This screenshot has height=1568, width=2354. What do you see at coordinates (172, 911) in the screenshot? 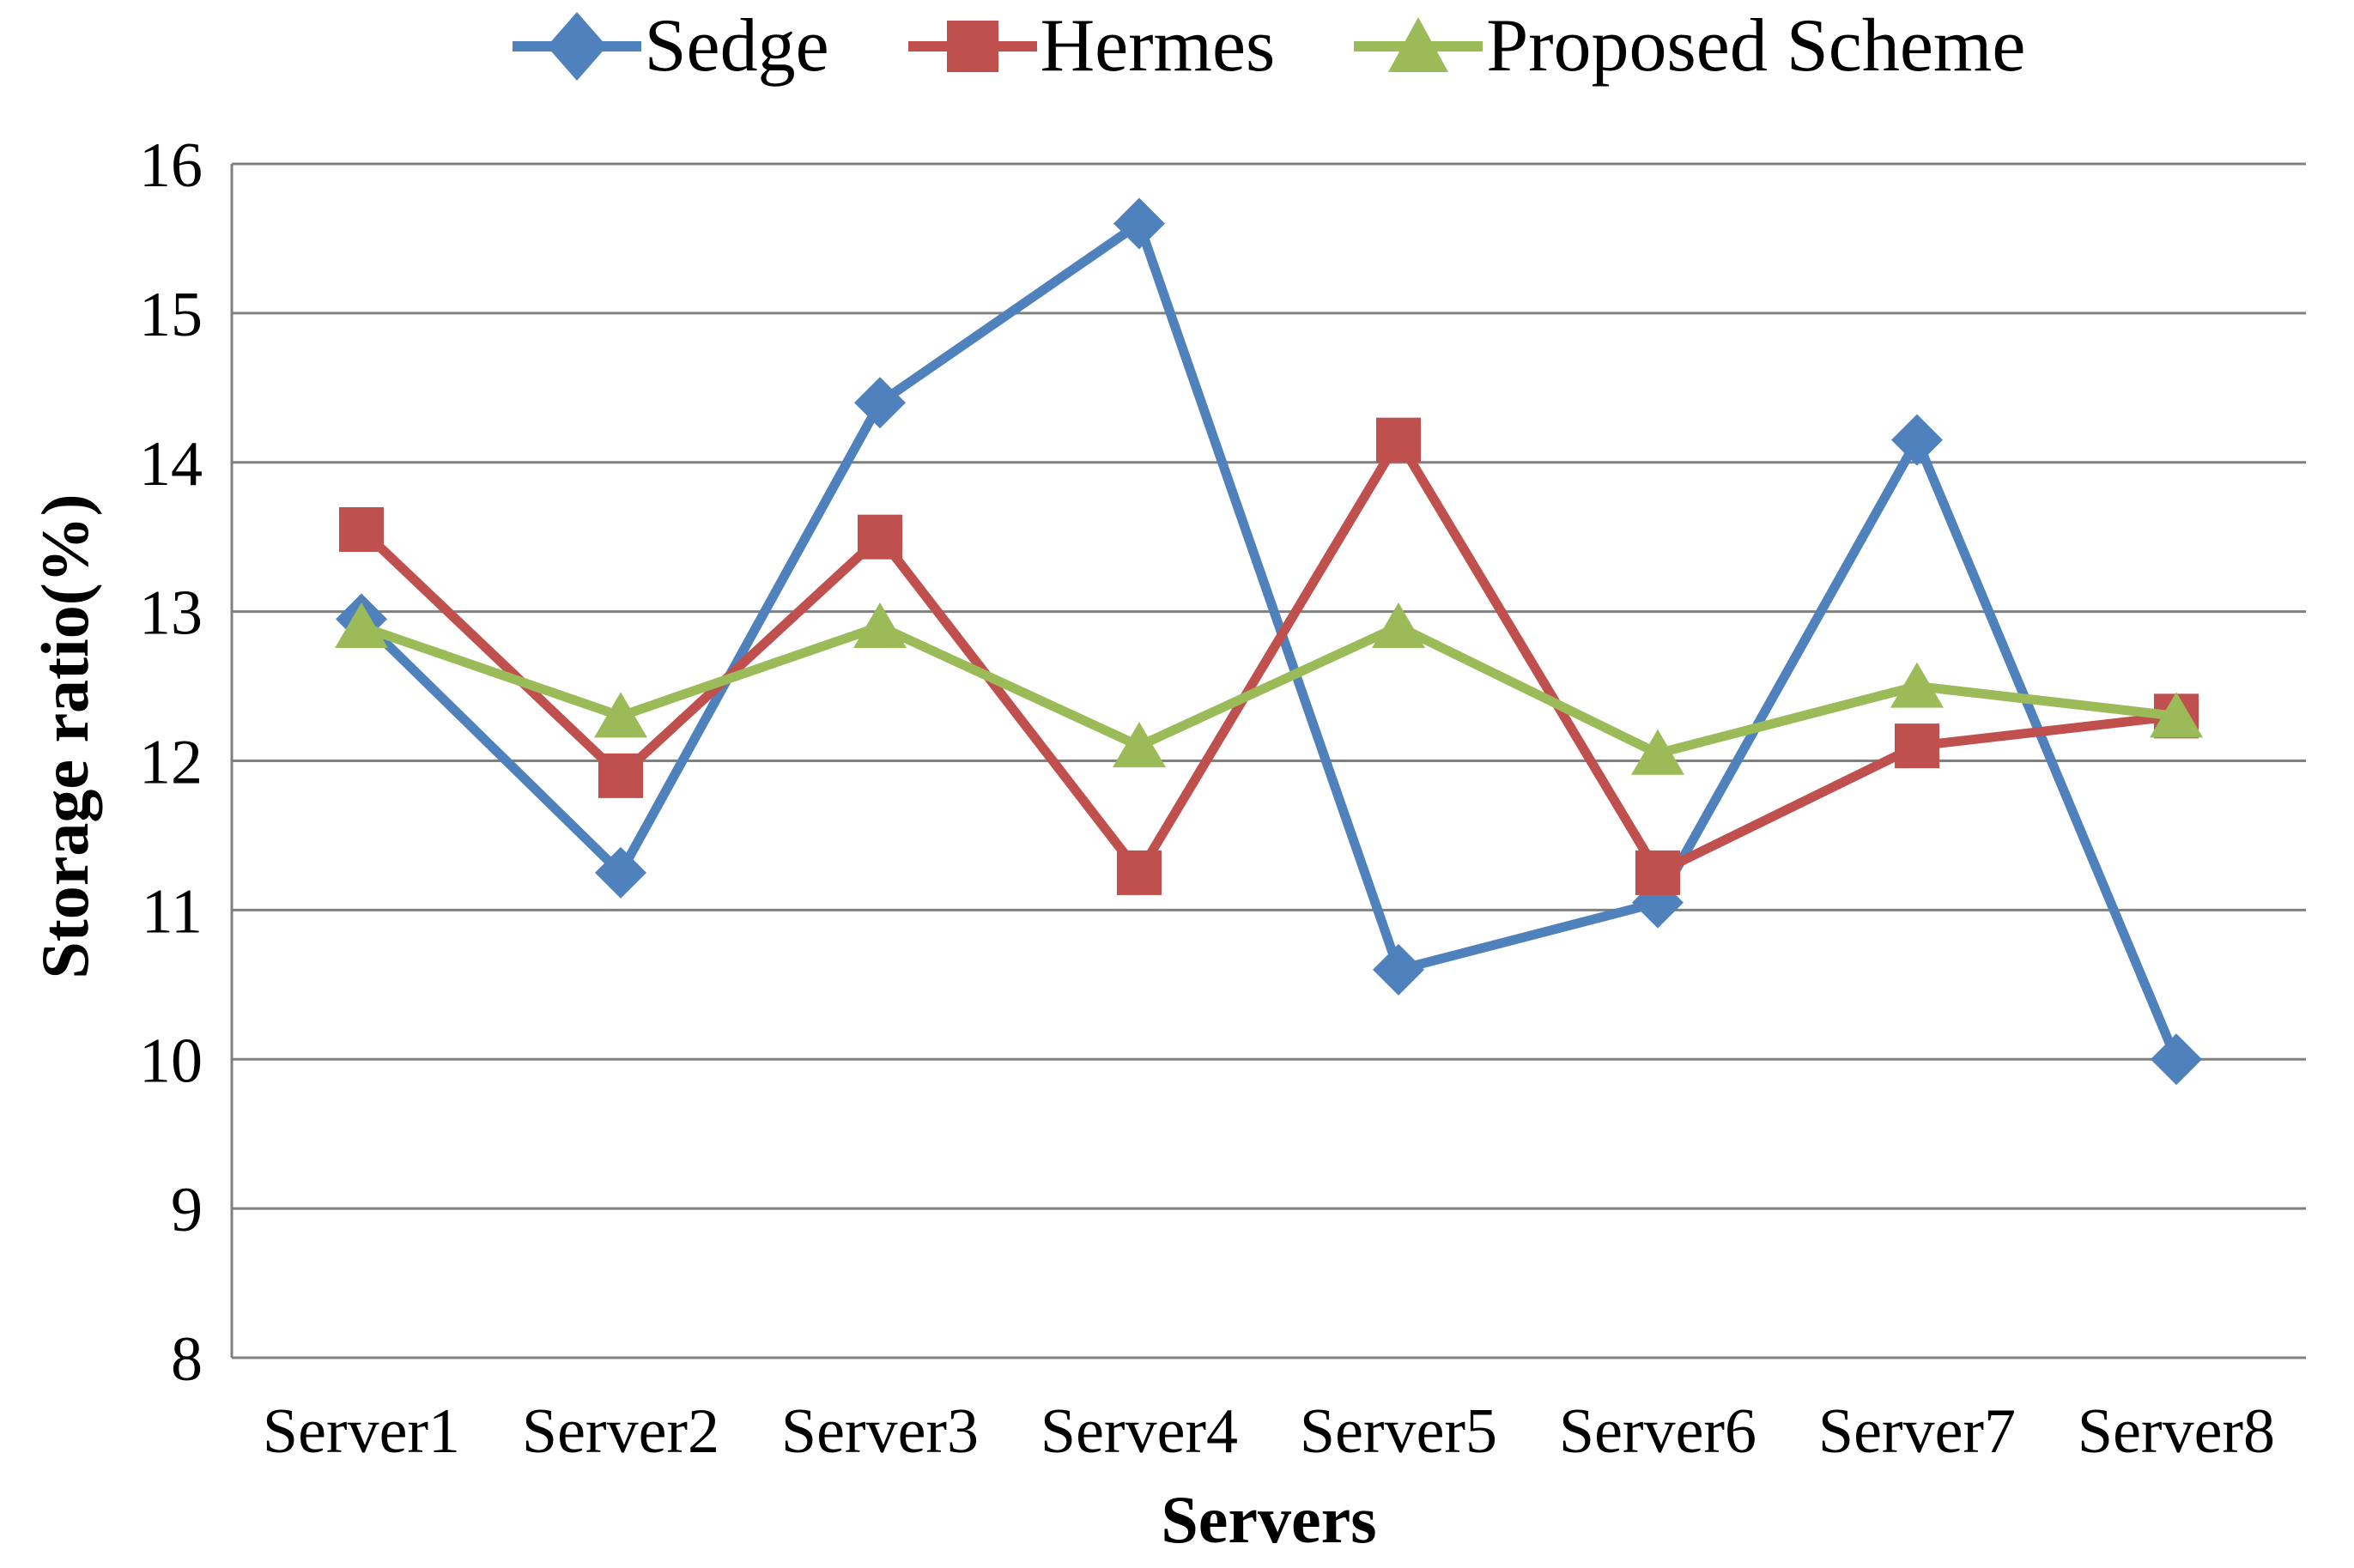
I see `y-tick-label: 11` at bounding box center [172, 911].